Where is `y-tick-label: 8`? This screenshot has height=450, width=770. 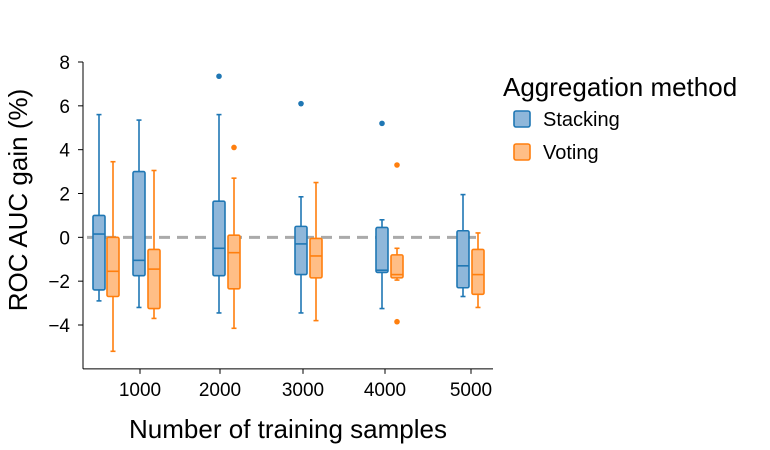 y-tick-label: 8 is located at coordinates (64, 63).